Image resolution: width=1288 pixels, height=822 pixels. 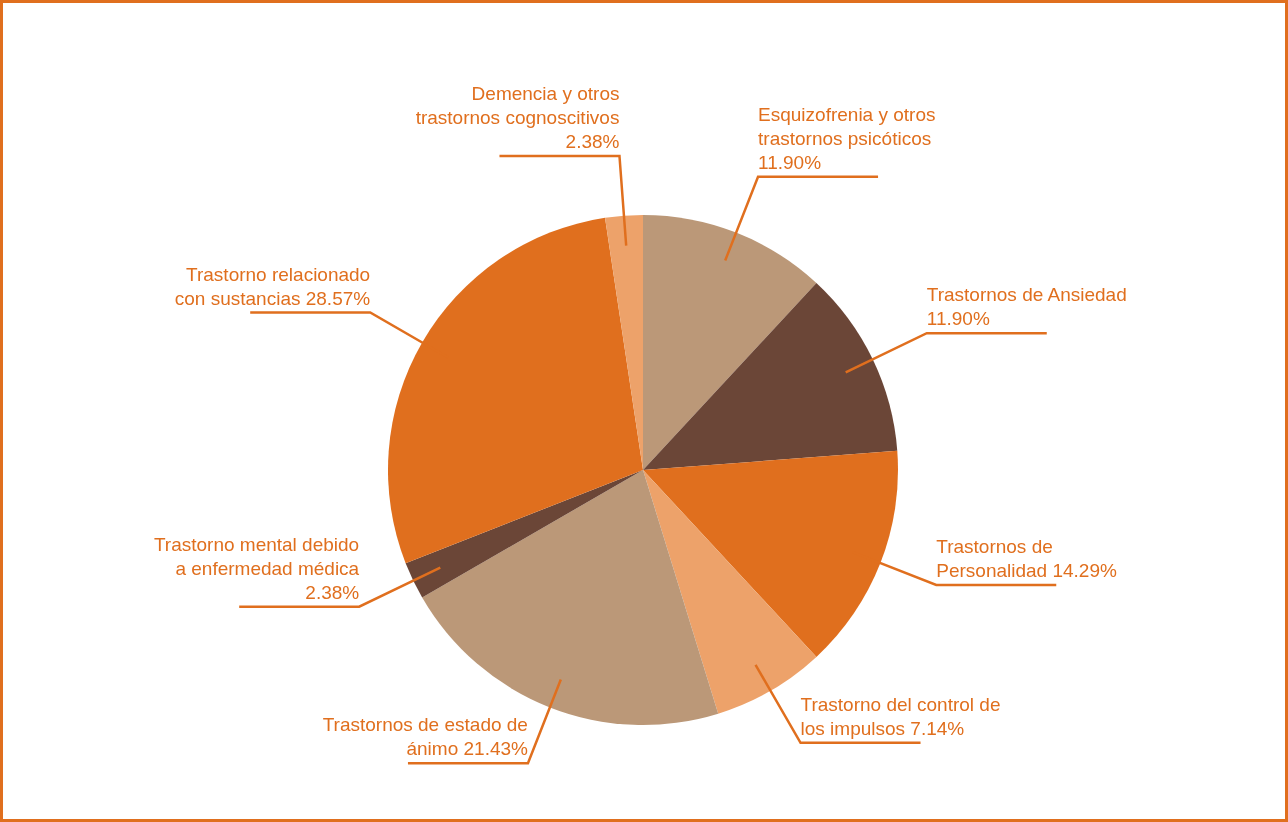 I want to click on slice-label: Trastornos de Ansiedad, so click(x=1026, y=295).